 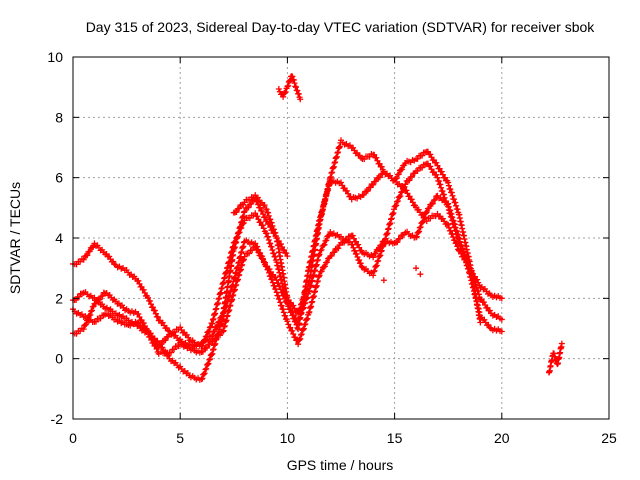 What do you see at coordinates (15, 238) in the screenshot?
I see `y-axis-label: SDTVAR / TECUs` at bounding box center [15, 238].